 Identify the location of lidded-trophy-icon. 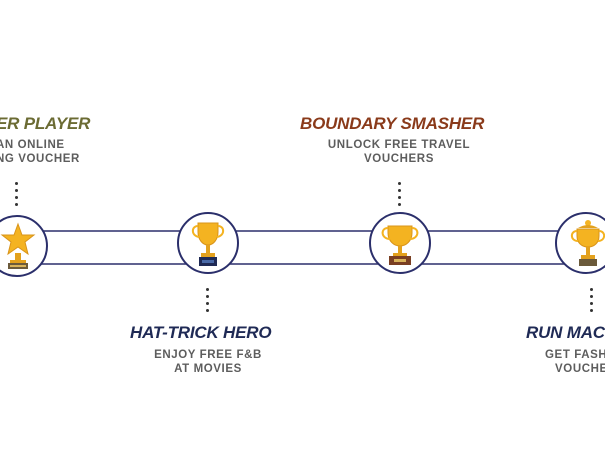
(587, 243).